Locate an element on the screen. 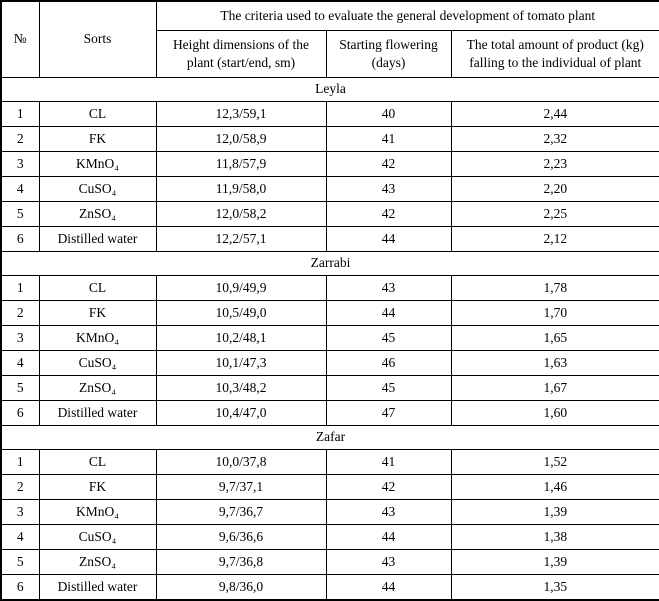 This screenshot has width=659, height=601. height-dimensions-cell: 10,4/47,0 is located at coordinates (241, 413).